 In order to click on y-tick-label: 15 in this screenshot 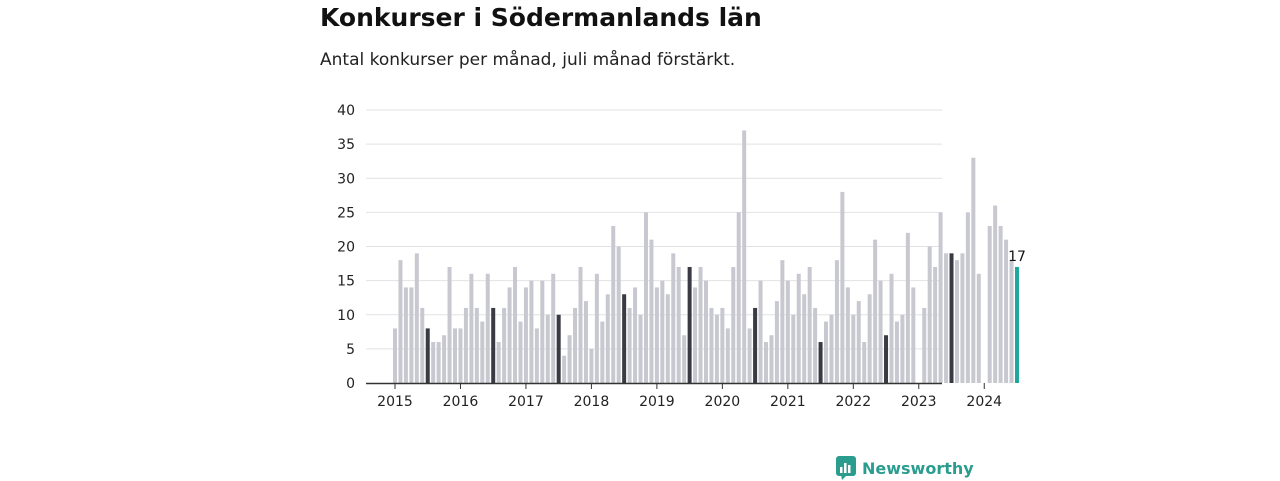, I will do `click(346, 282)`.